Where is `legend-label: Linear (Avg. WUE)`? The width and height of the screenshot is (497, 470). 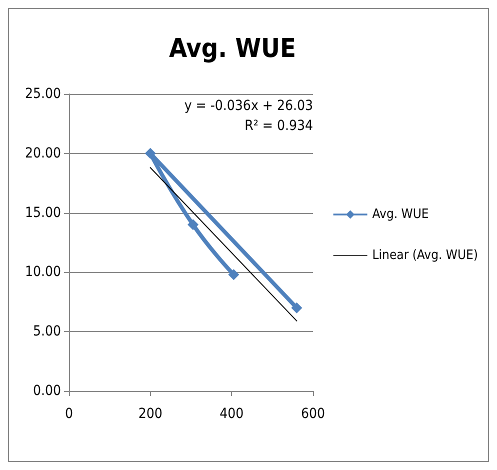
legend-label: Linear (Avg. WUE) is located at coordinates (425, 255).